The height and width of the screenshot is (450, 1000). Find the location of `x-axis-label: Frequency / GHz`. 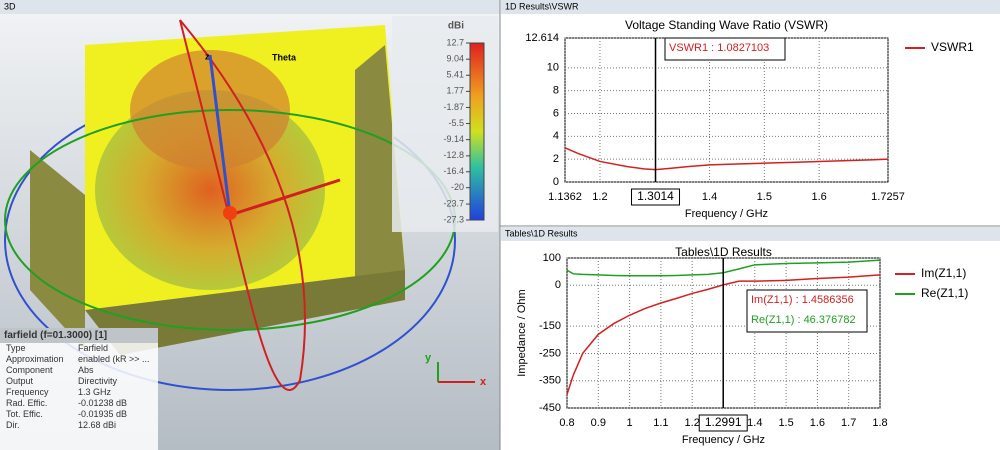

x-axis-label: Frequency / GHz is located at coordinates (723, 440).